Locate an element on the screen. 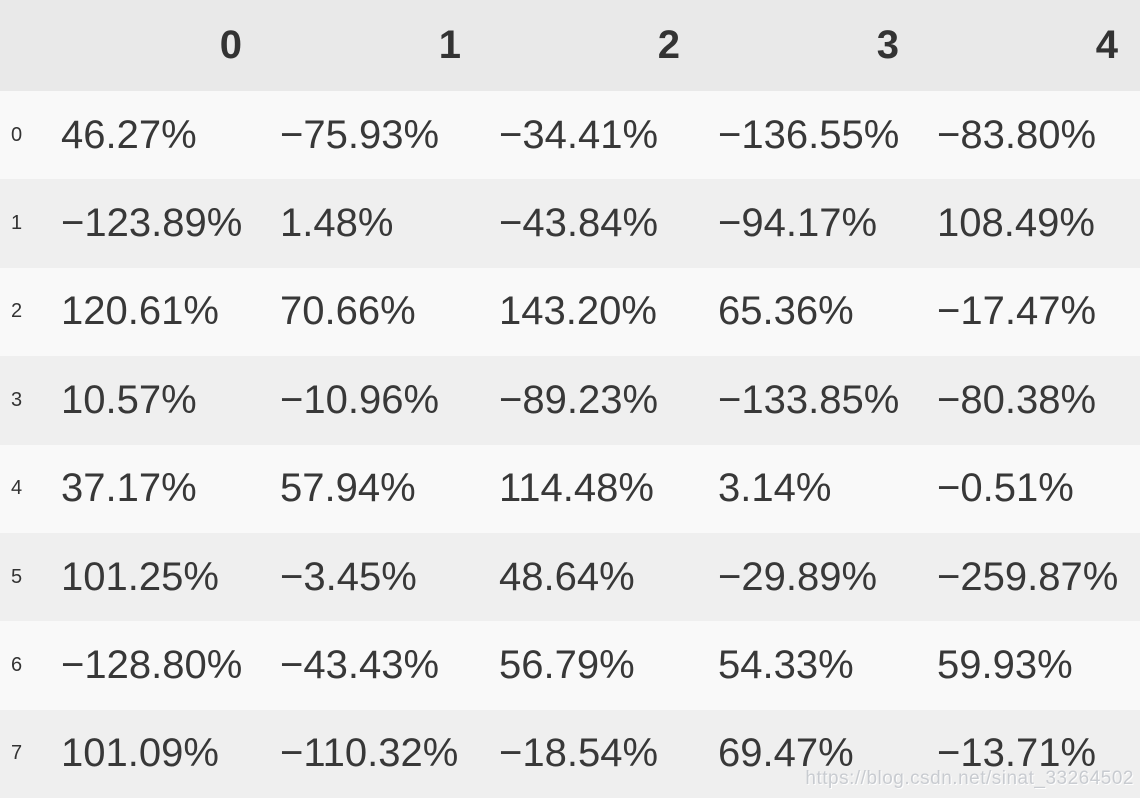  table-cell: −259.87% is located at coordinates (1028, 576).